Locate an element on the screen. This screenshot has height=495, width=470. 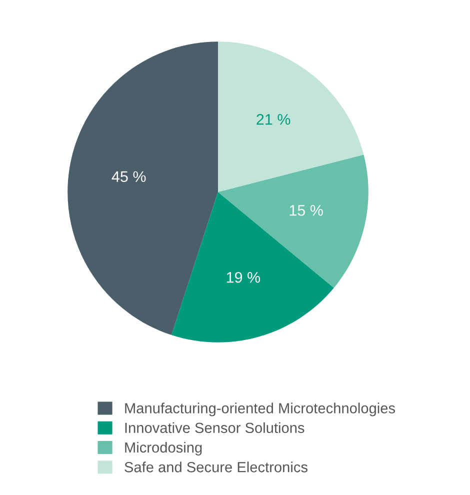
data-label: 45 % is located at coordinates (129, 176).